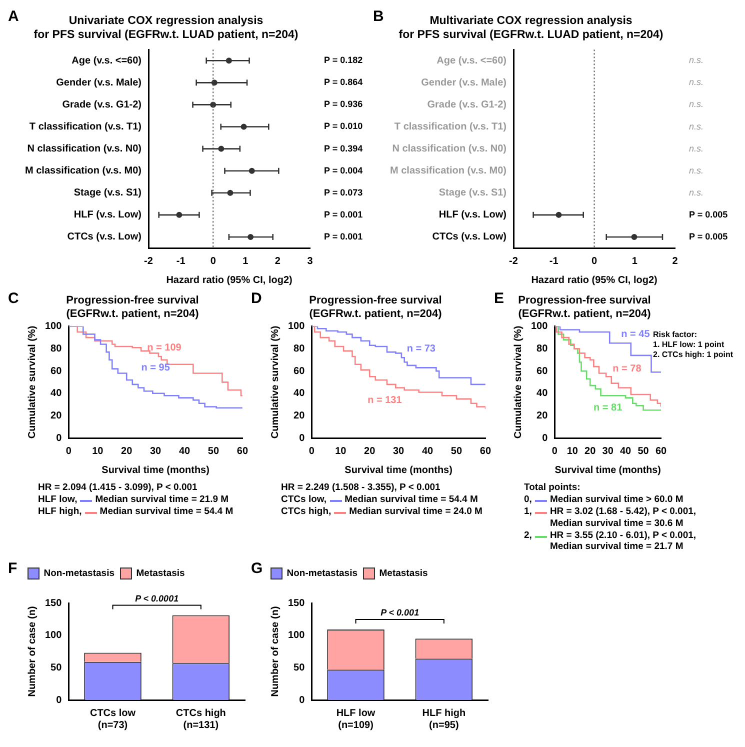  What do you see at coordinates (403, 574) in the screenshot?
I see `legend-label: Metastasis` at bounding box center [403, 574].